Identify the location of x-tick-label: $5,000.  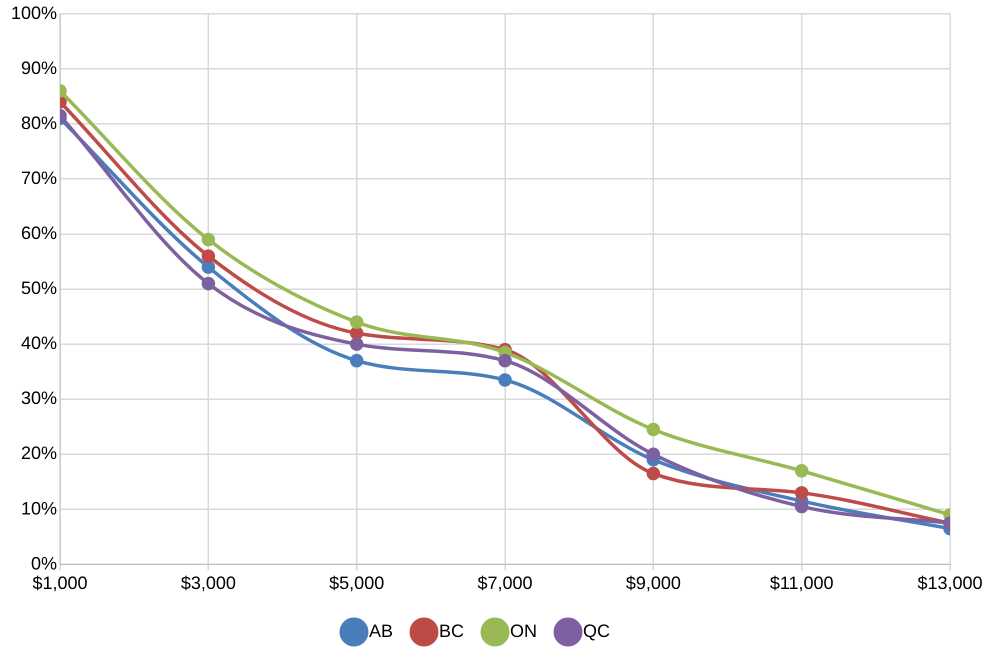
(356, 583).